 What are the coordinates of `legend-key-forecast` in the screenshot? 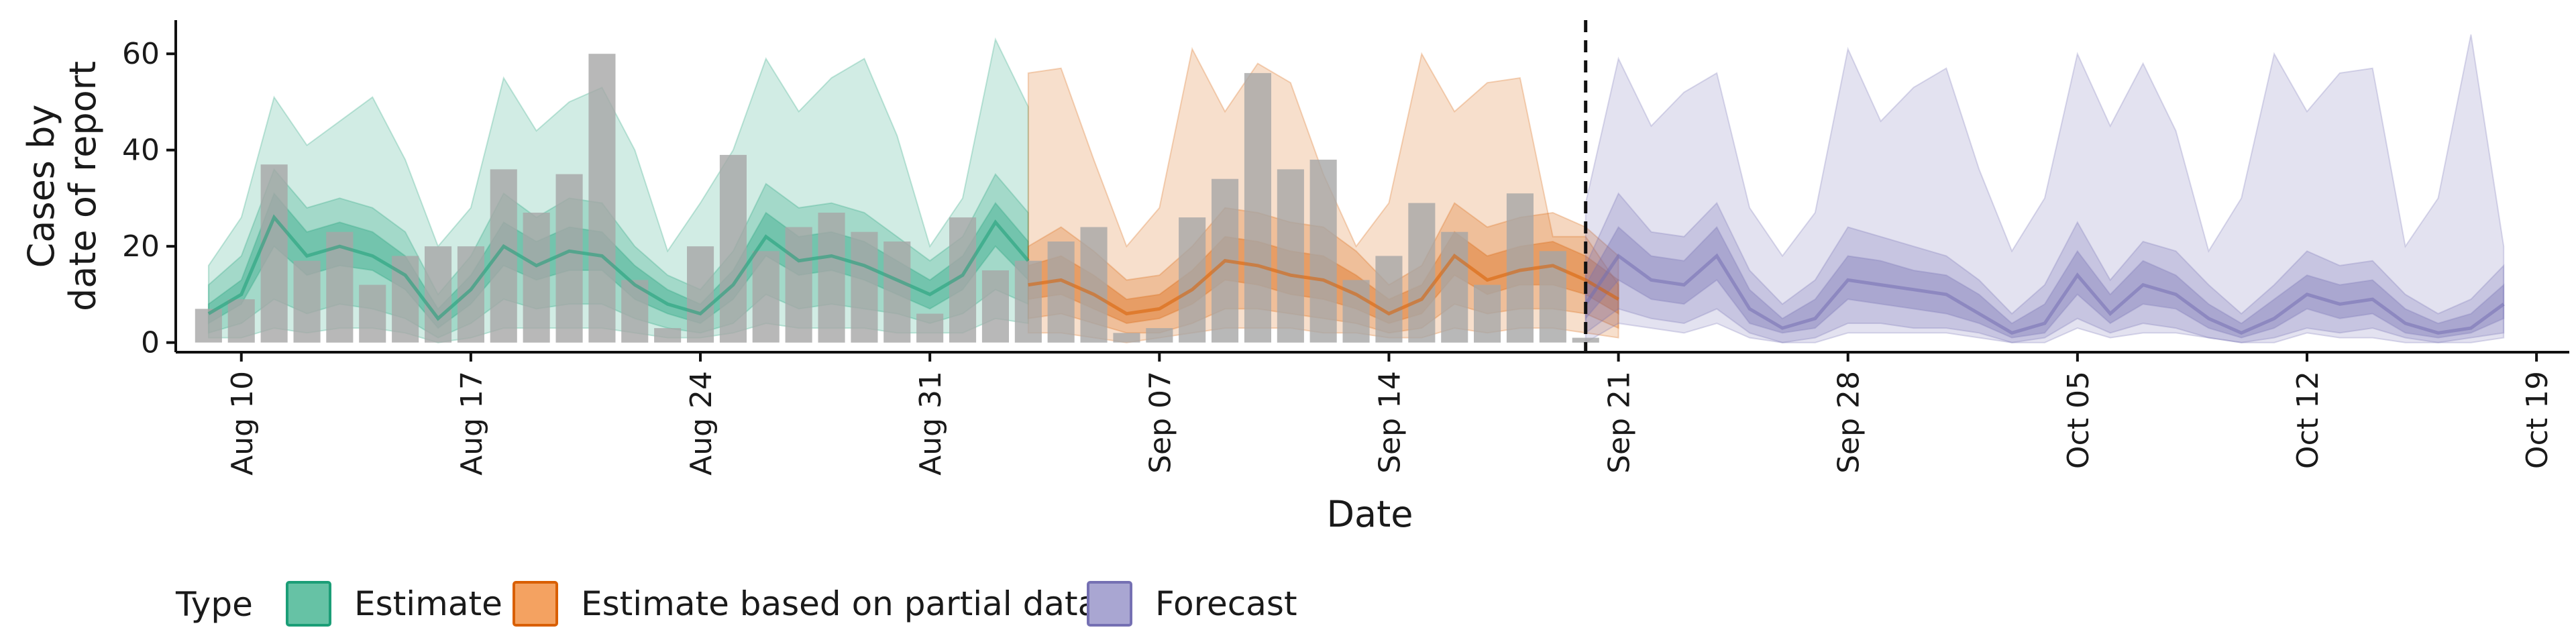 It's located at (1109, 604).